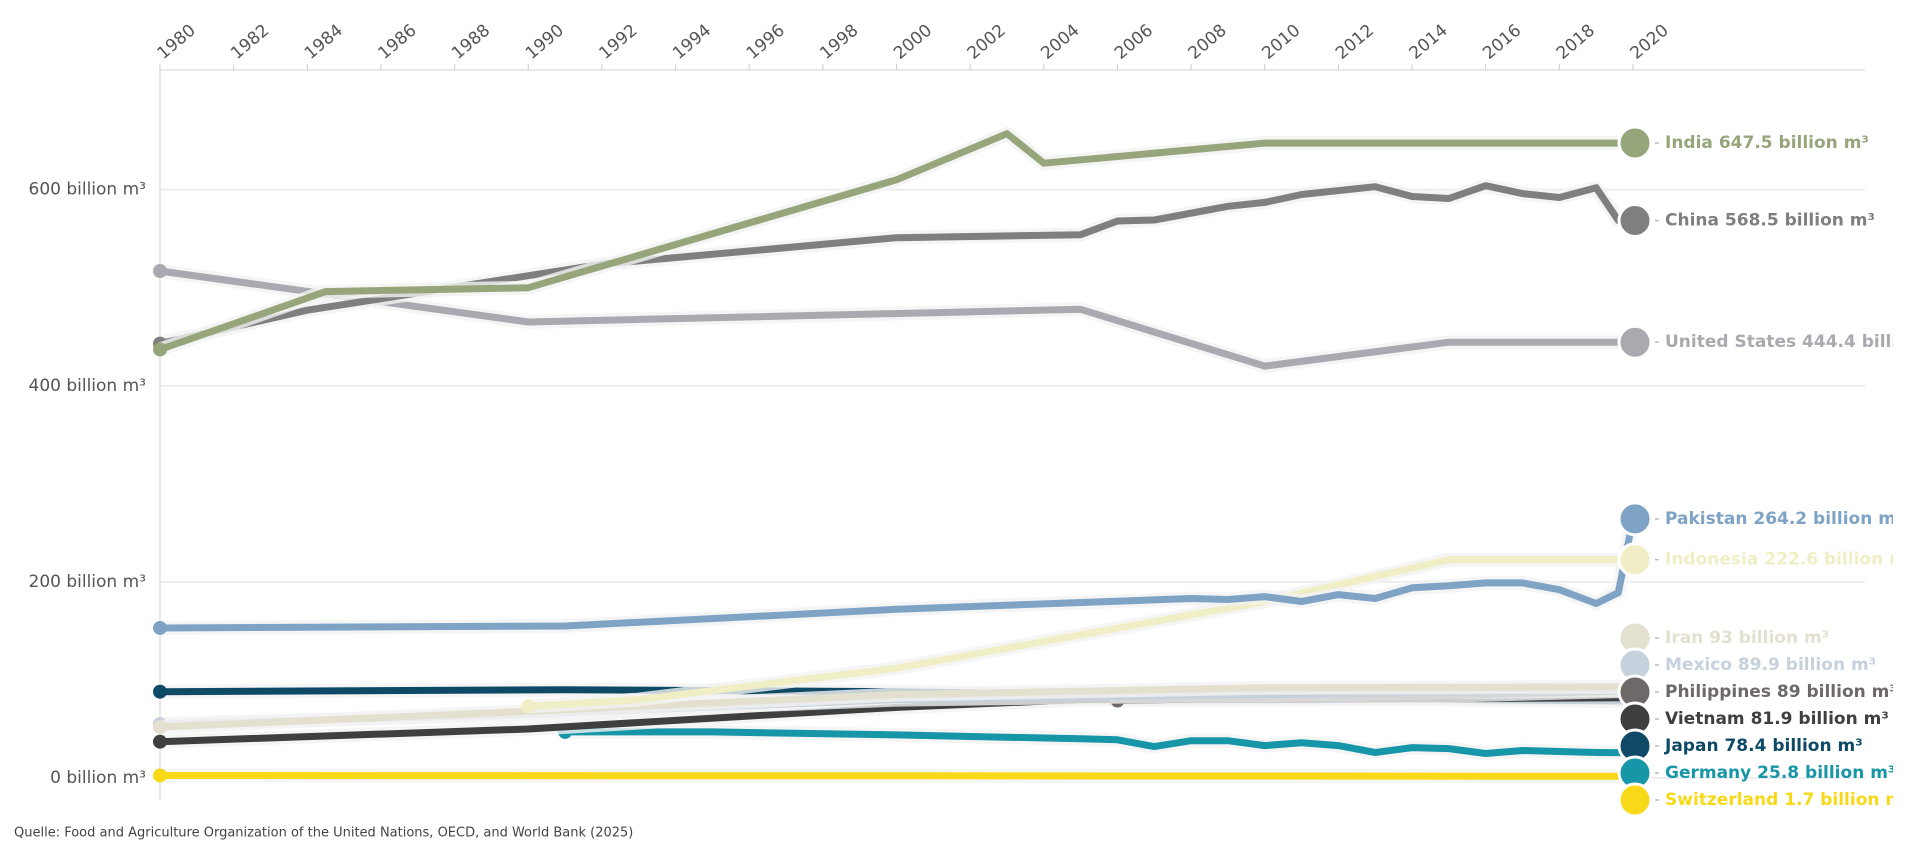 Image resolution: width=1906 pixels, height=845 pixels. I want to click on x-tick-label: 2018, so click(1576, 42).